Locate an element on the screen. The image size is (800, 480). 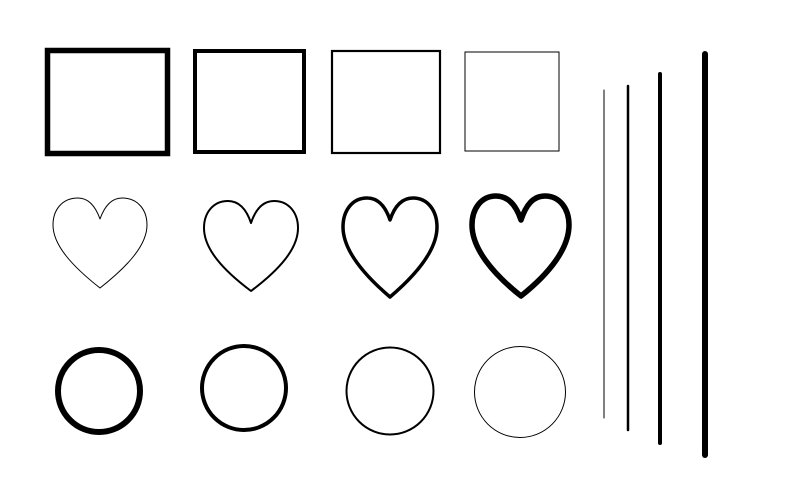
squares-row is located at coordinates (302, 102).